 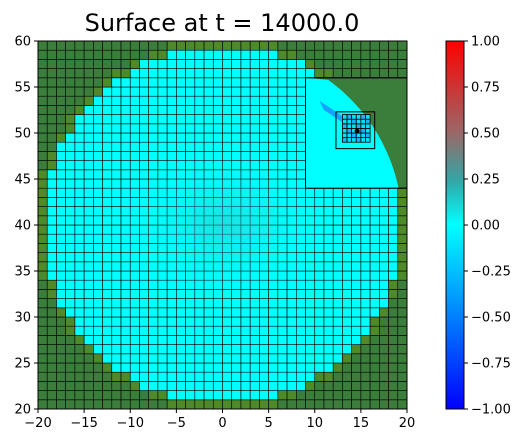 What do you see at coordinates (22, 410) in the screenshot?
I see `y-tick-label: 20` at bounding box center [22, 410].